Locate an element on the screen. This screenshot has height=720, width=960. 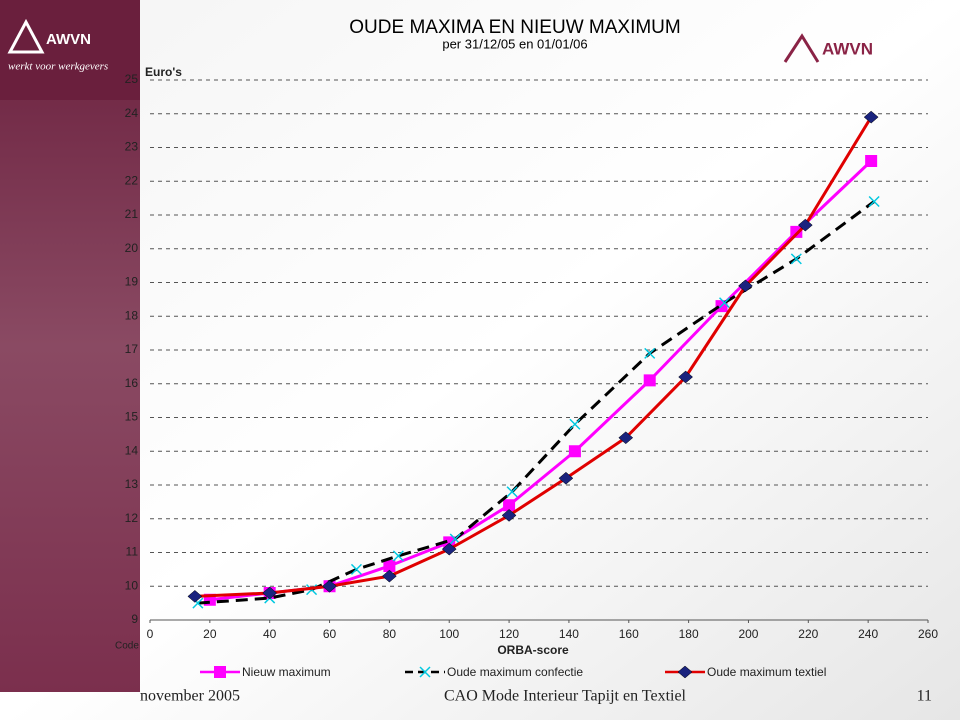
y-tick-label: 11 is located at coordinates (132, 552).